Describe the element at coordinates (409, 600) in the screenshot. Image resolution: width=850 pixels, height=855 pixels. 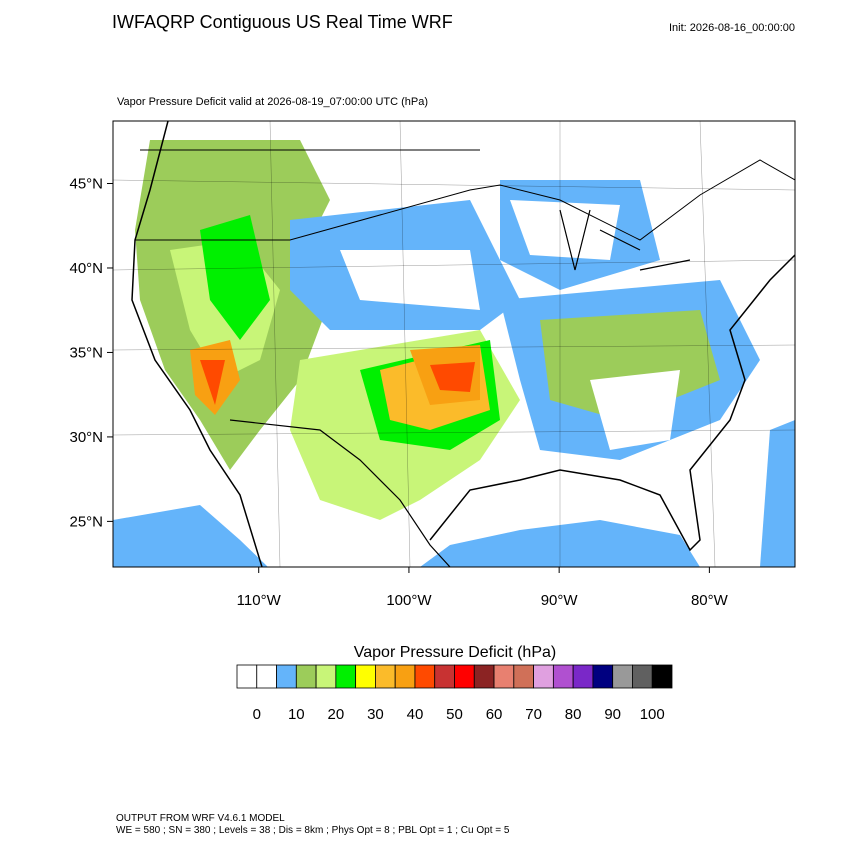
I see `x-tick-label: 100°W` at that location.